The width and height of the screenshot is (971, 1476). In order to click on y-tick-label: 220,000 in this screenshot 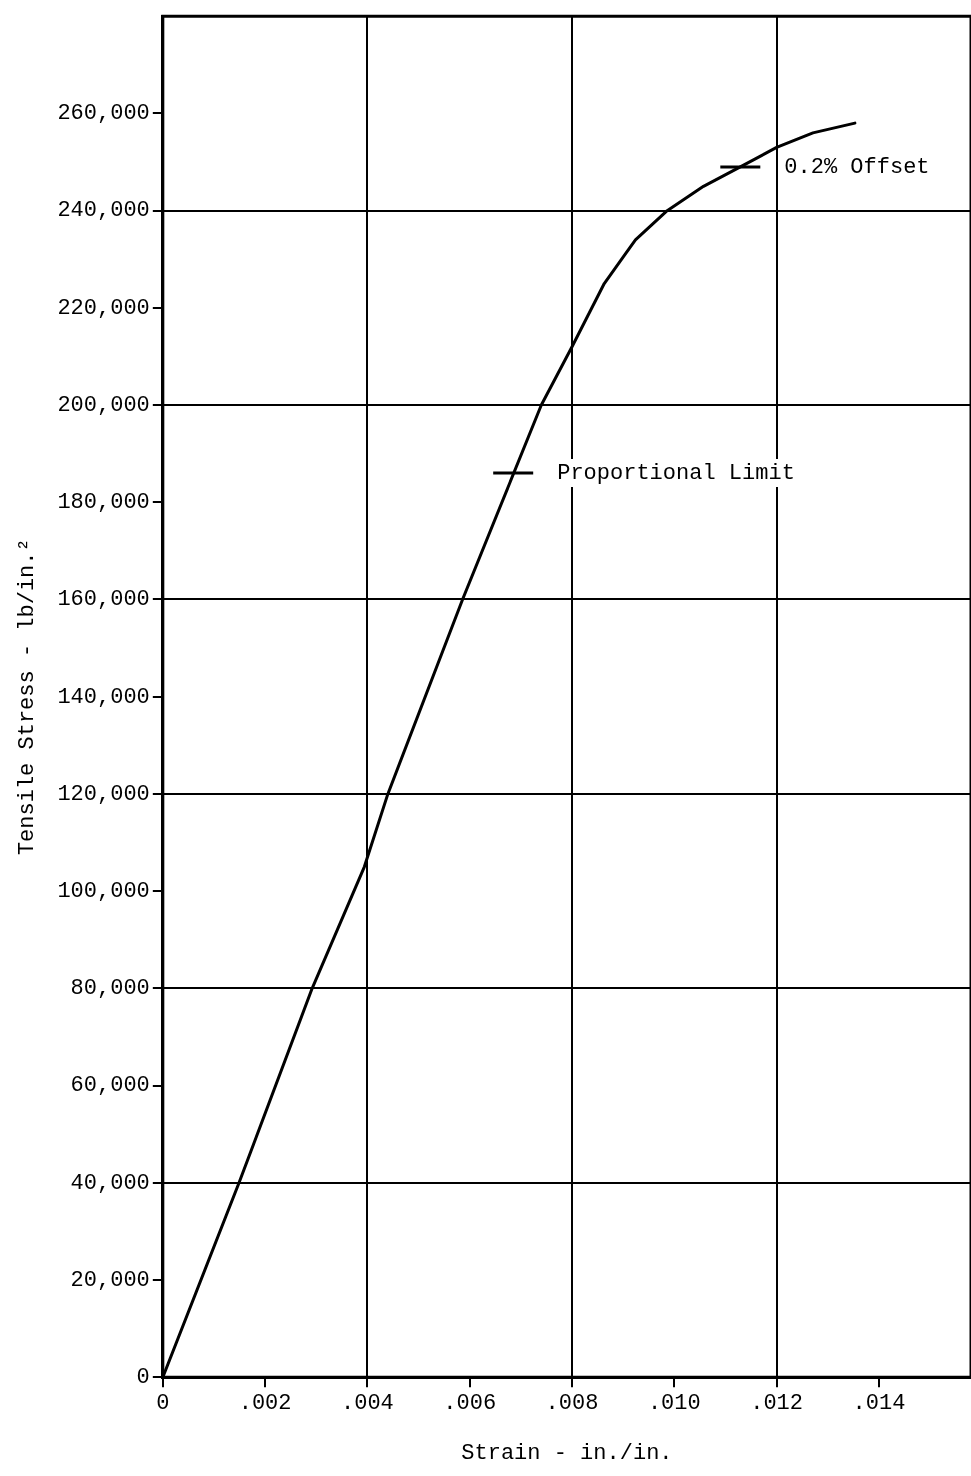, I will do `click(103, 308)`.